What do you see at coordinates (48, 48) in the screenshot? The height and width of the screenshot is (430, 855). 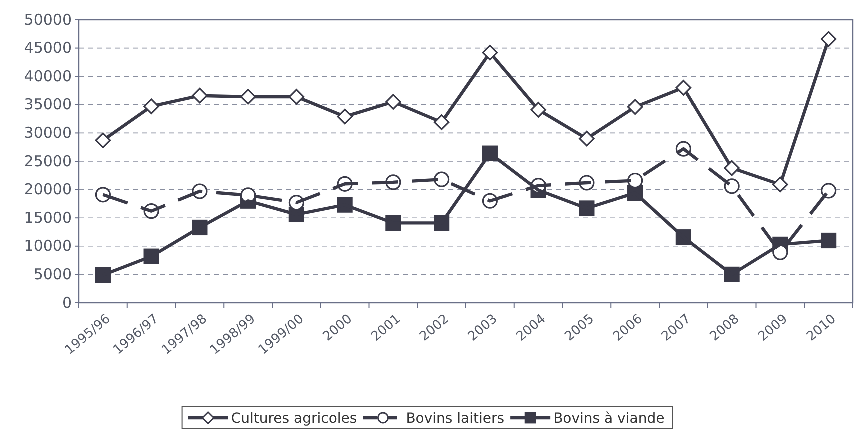 I see `y-tick-label: 45000` at bounding box center [48, 48].